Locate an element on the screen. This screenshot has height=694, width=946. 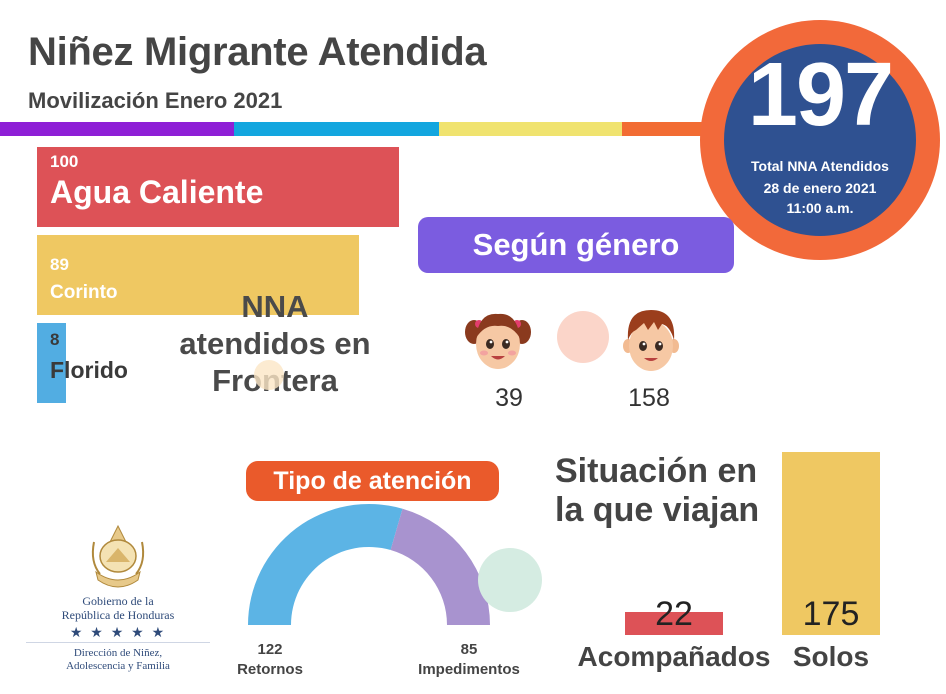
donut-label-impedimentos: 85 Impedimentos is located at coordinates (469, 659).